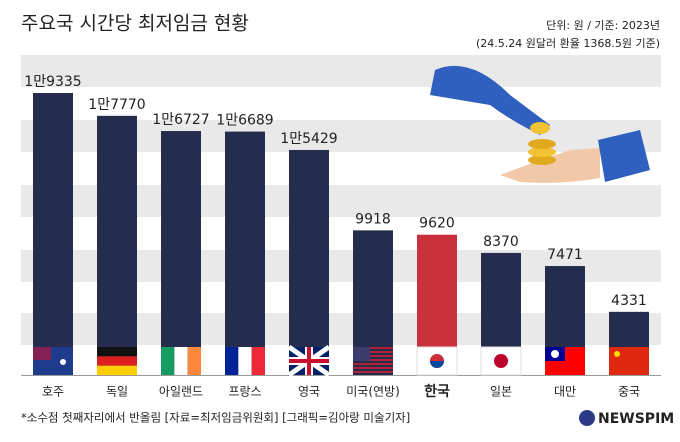 The width and height of the screenshot is (680, 442). I want to click on x-tick-label: 호주, so click(53, 392).